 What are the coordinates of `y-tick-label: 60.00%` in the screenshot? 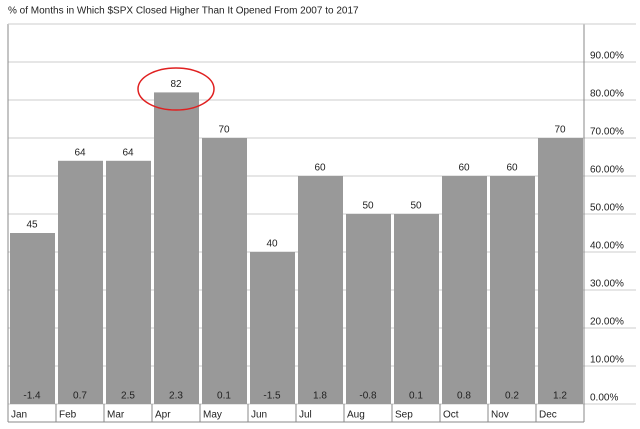 It's located at (607, 170).